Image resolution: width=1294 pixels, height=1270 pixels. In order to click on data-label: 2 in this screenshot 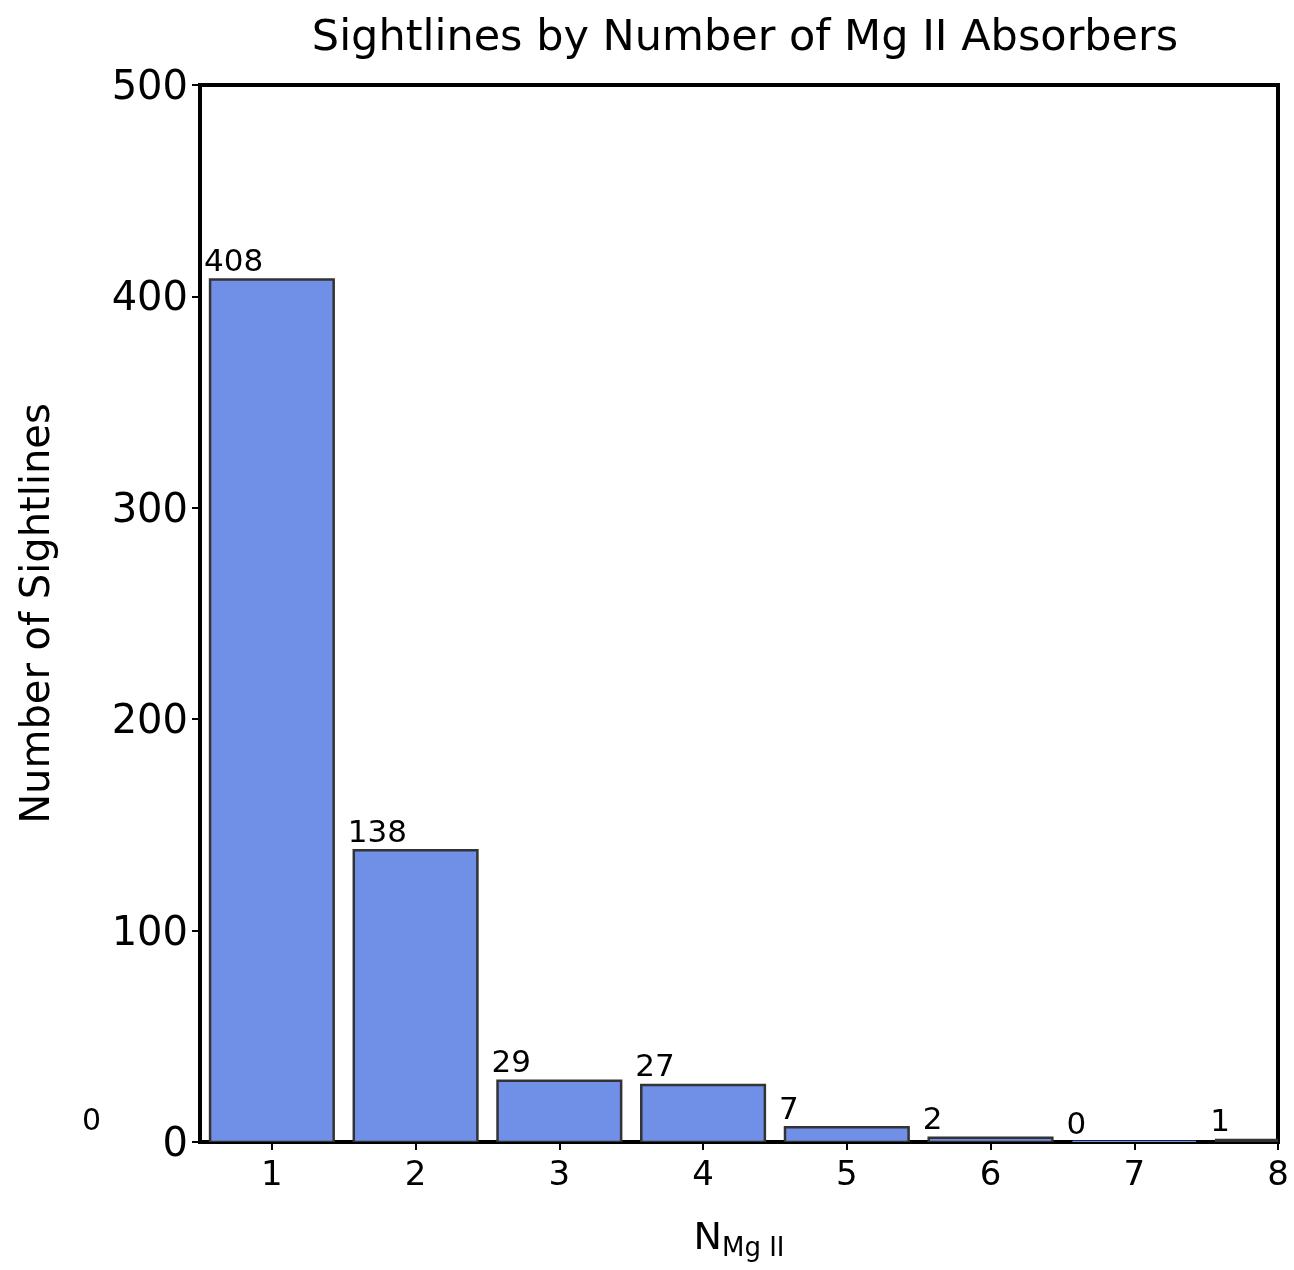, I will do `click(932, 1118)`.